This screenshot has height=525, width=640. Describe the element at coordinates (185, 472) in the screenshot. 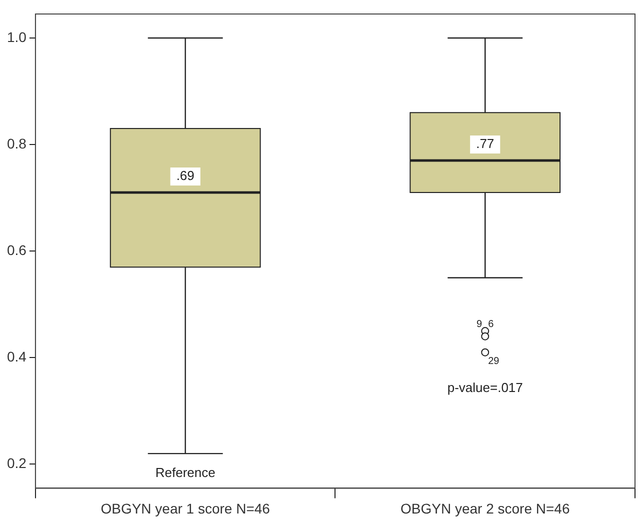

I see `annotation: Reference` at that location.